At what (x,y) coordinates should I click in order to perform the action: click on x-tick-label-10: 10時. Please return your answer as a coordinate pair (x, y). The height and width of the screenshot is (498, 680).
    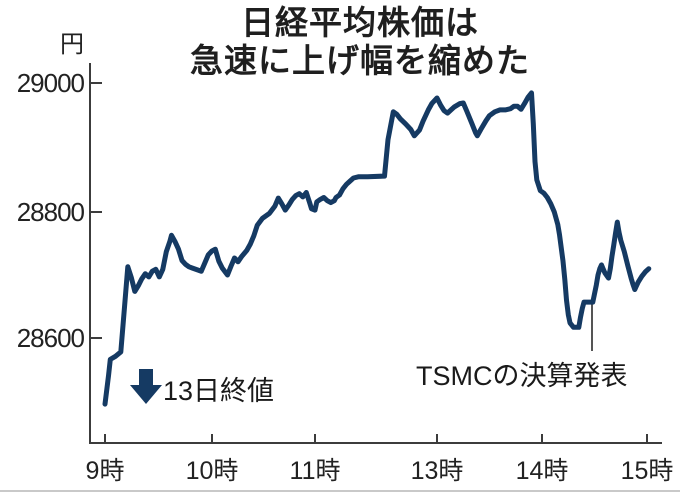
    Looking at the image, I should click on (212, 471).